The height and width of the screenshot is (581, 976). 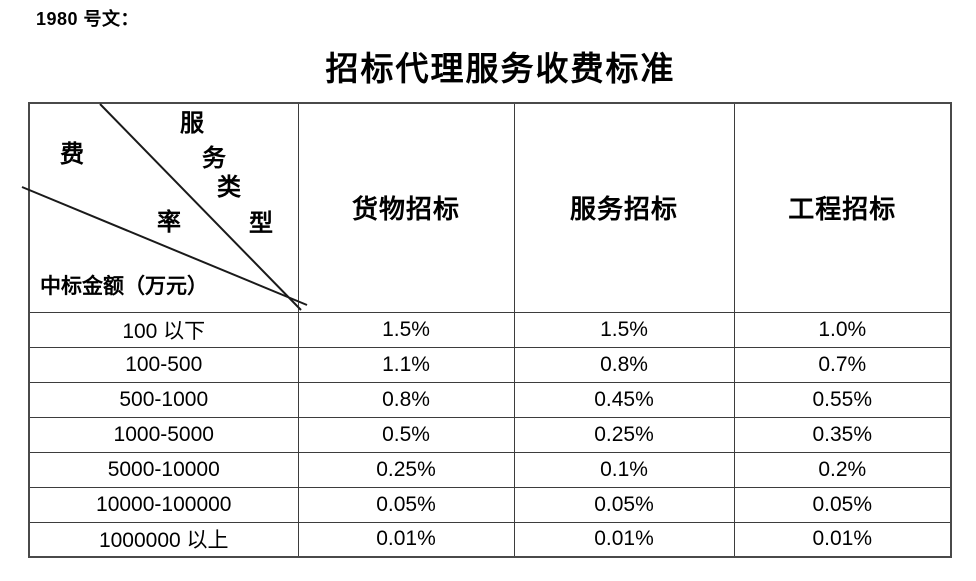 What do you see at coordinates (169, 221) in the screenshot?
I see `corner-rate-char-2: 率` at bounding box center [169, 221].